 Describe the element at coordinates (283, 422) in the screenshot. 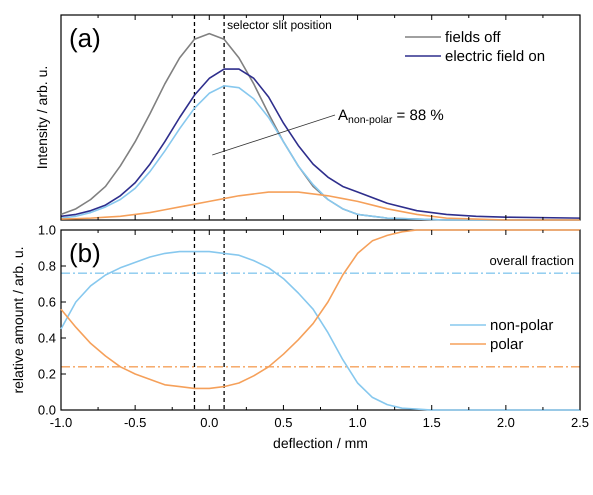

I see `x-tick-label: 0.5` at that location.